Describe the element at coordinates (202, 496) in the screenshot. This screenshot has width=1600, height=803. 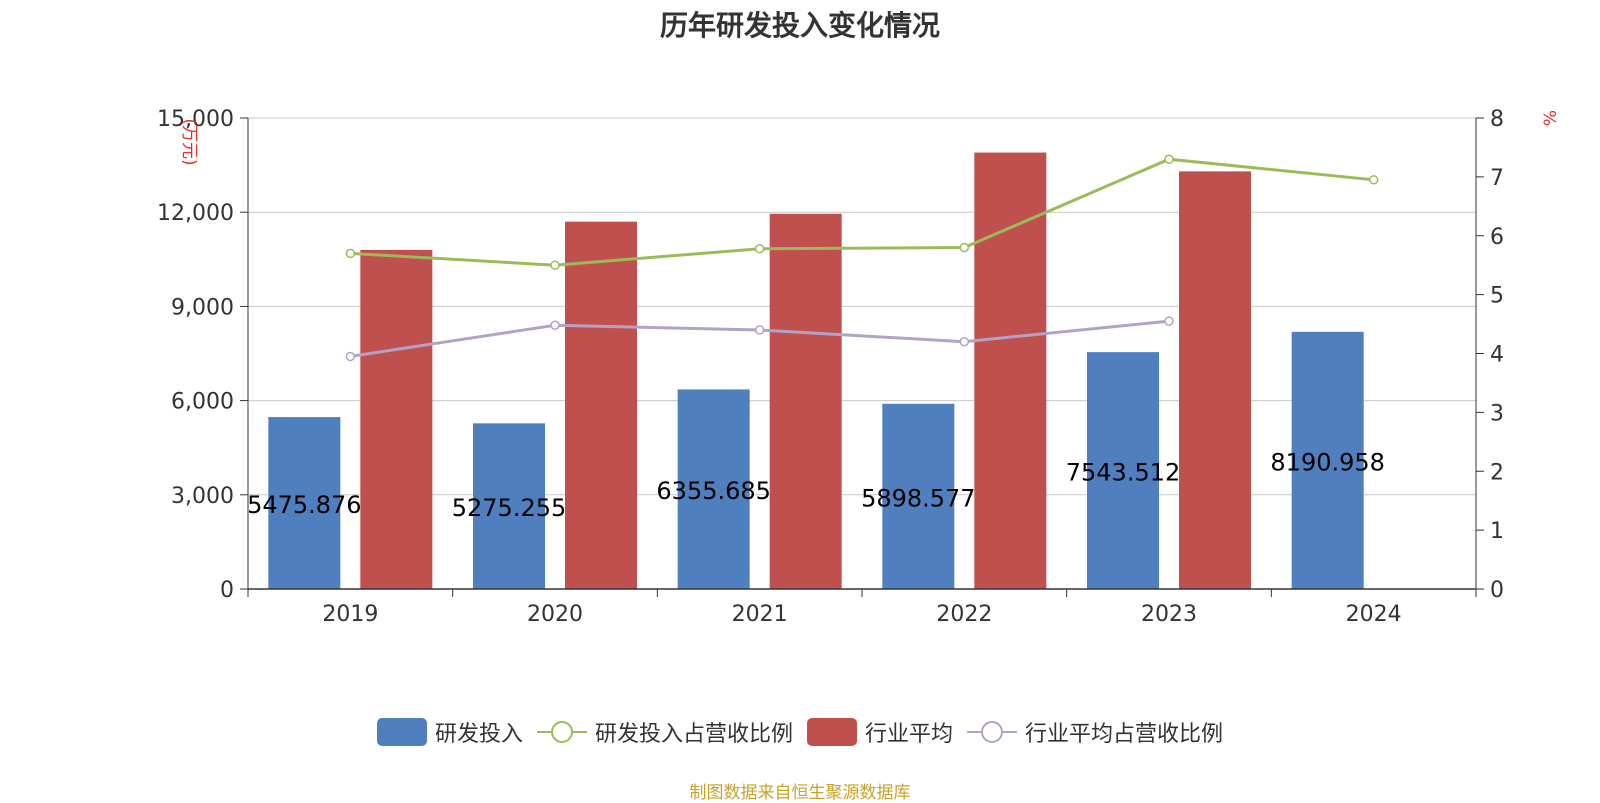
I see `left-tick-label: 3,000` at that location.